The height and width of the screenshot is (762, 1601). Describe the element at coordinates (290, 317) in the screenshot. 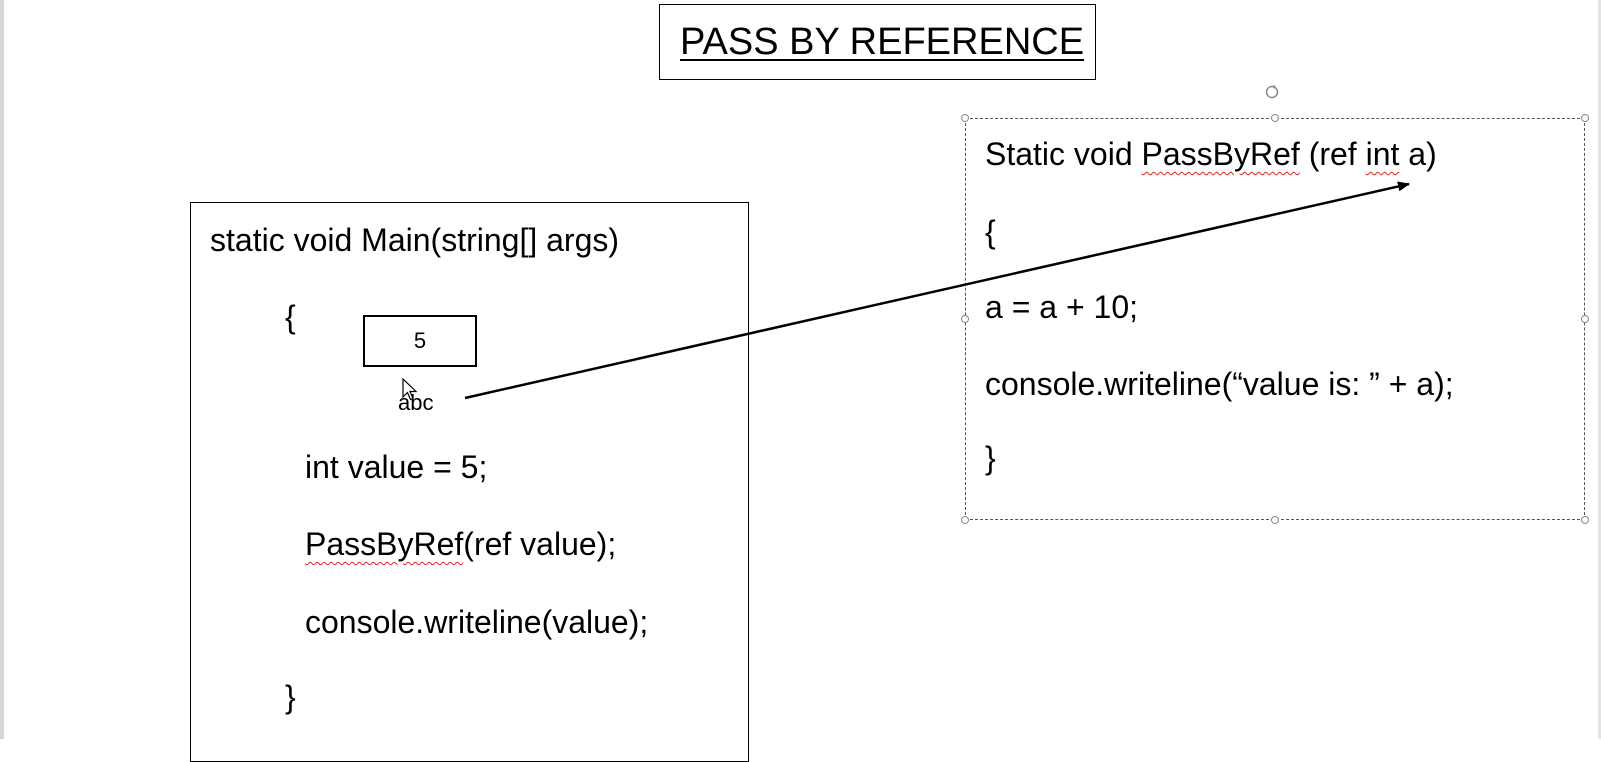

I see `main-open-brace: {` at that location.